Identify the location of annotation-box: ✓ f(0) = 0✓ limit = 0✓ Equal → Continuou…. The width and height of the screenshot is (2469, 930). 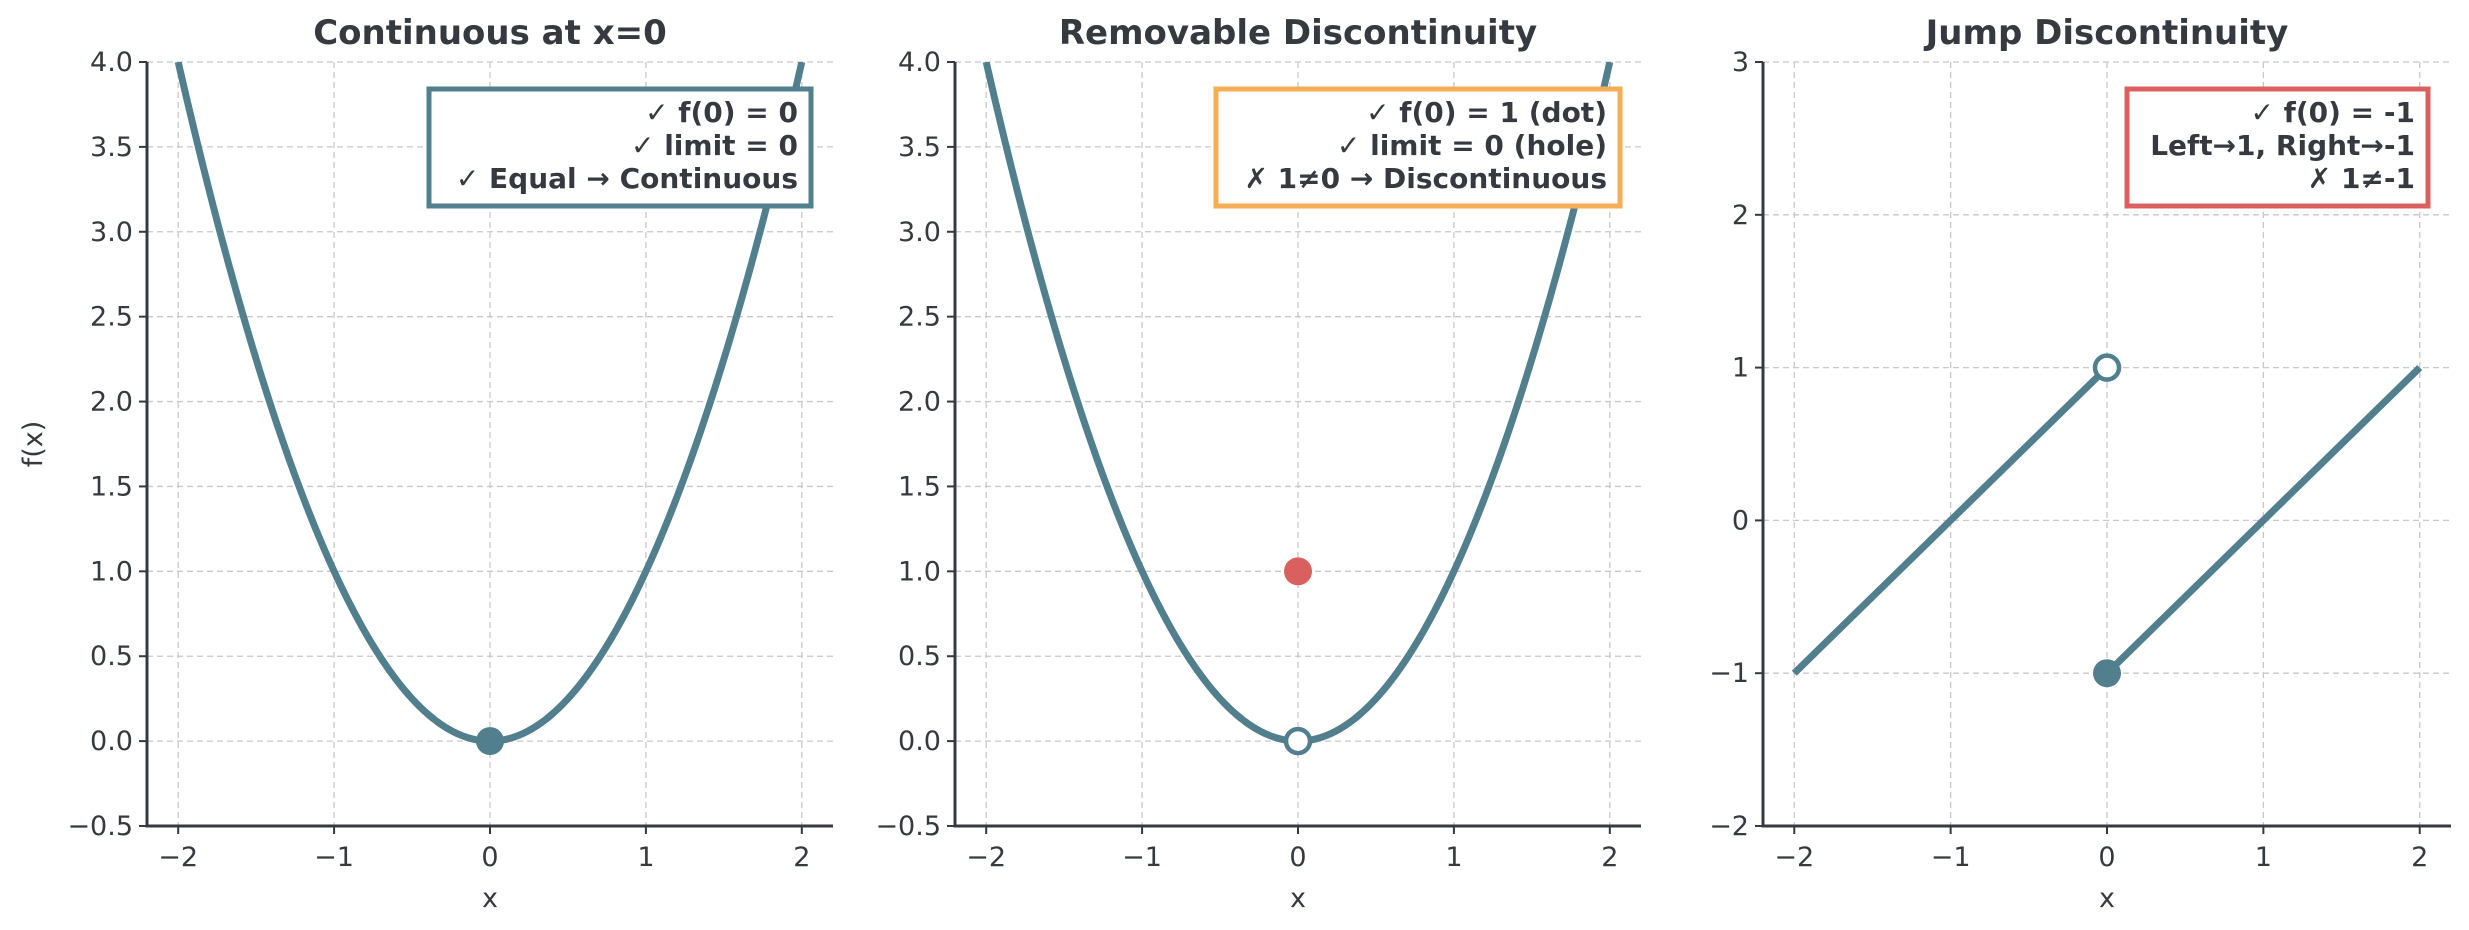
(620, 147).